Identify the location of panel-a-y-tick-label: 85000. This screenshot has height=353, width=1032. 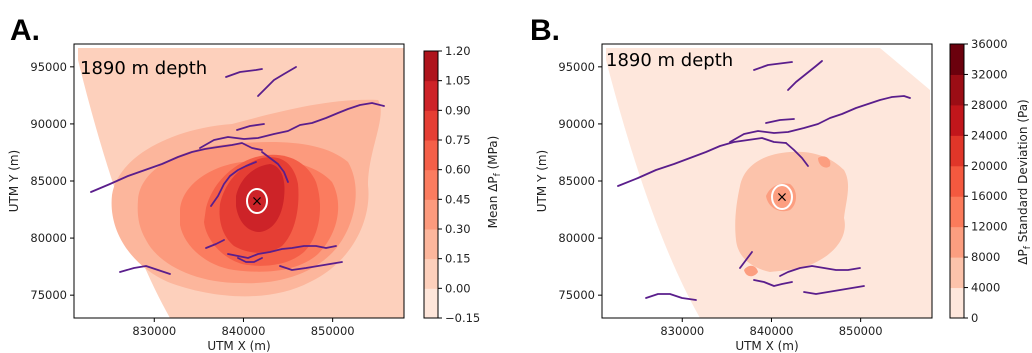
(48, 181).